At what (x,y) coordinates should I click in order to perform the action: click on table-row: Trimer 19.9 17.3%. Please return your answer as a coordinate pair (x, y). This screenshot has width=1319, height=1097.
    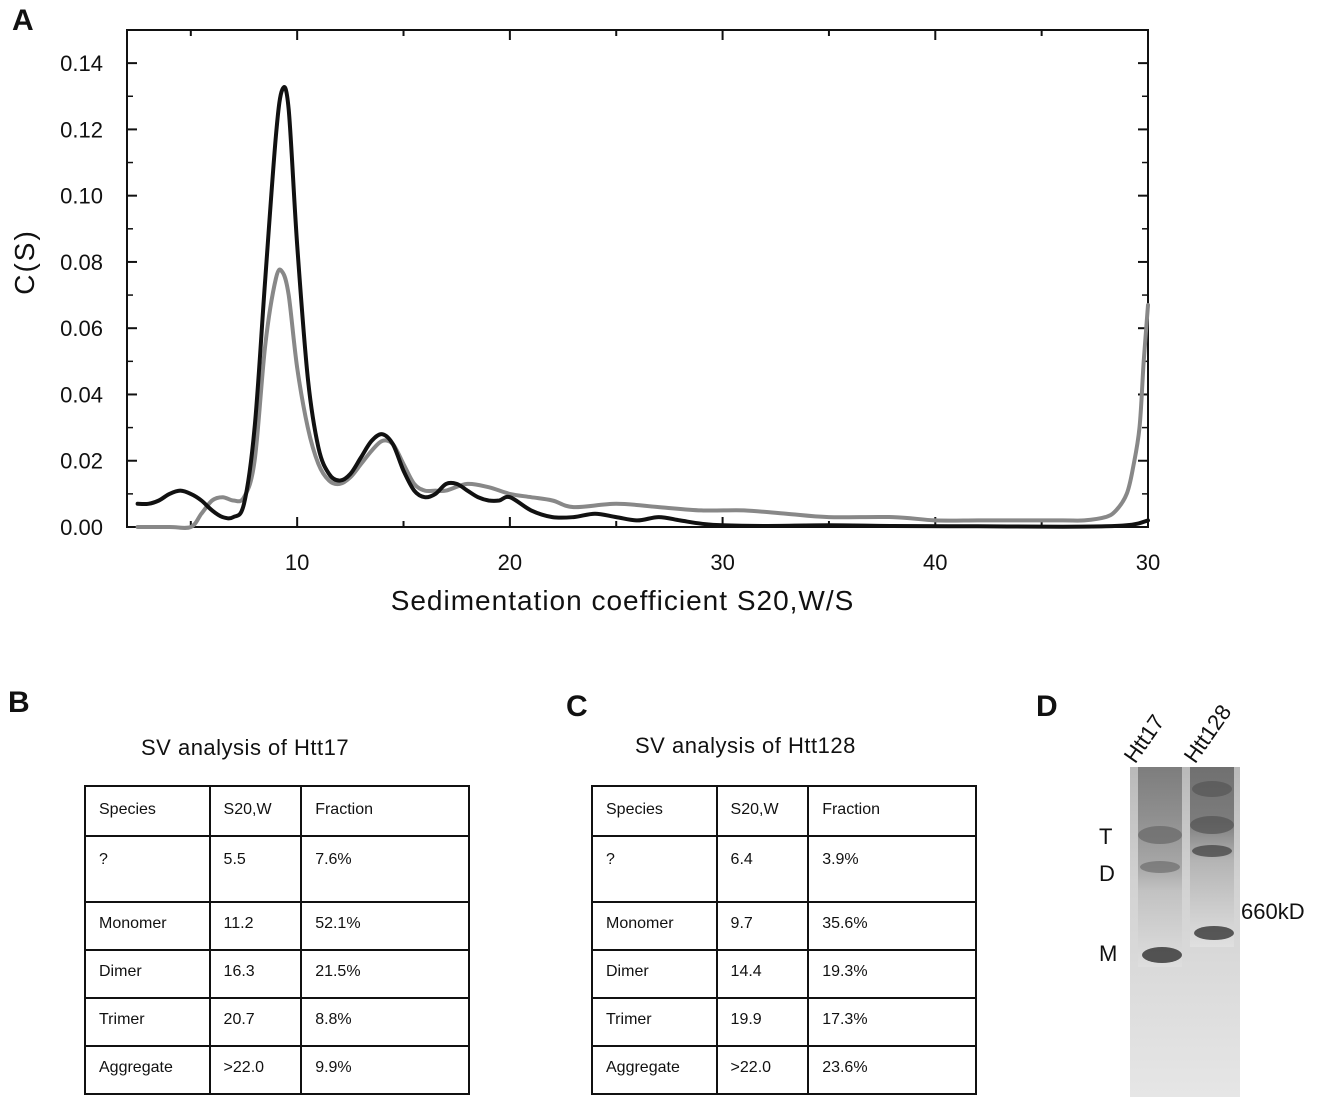
    Looking at the image, I should click on (784, 1022).